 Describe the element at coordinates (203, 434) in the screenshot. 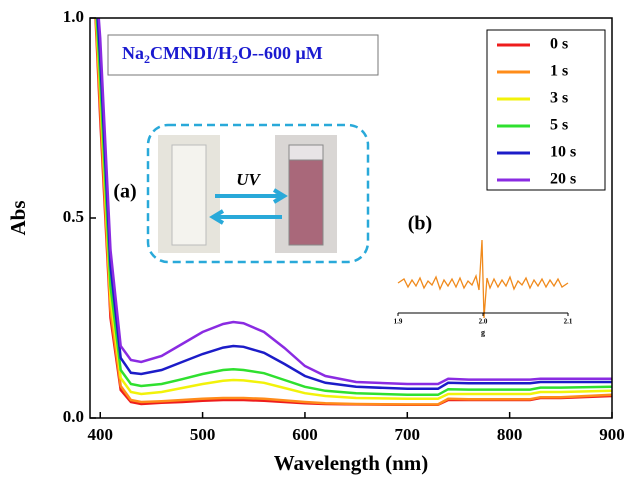

I see `x-tick-label: 500` at that location.